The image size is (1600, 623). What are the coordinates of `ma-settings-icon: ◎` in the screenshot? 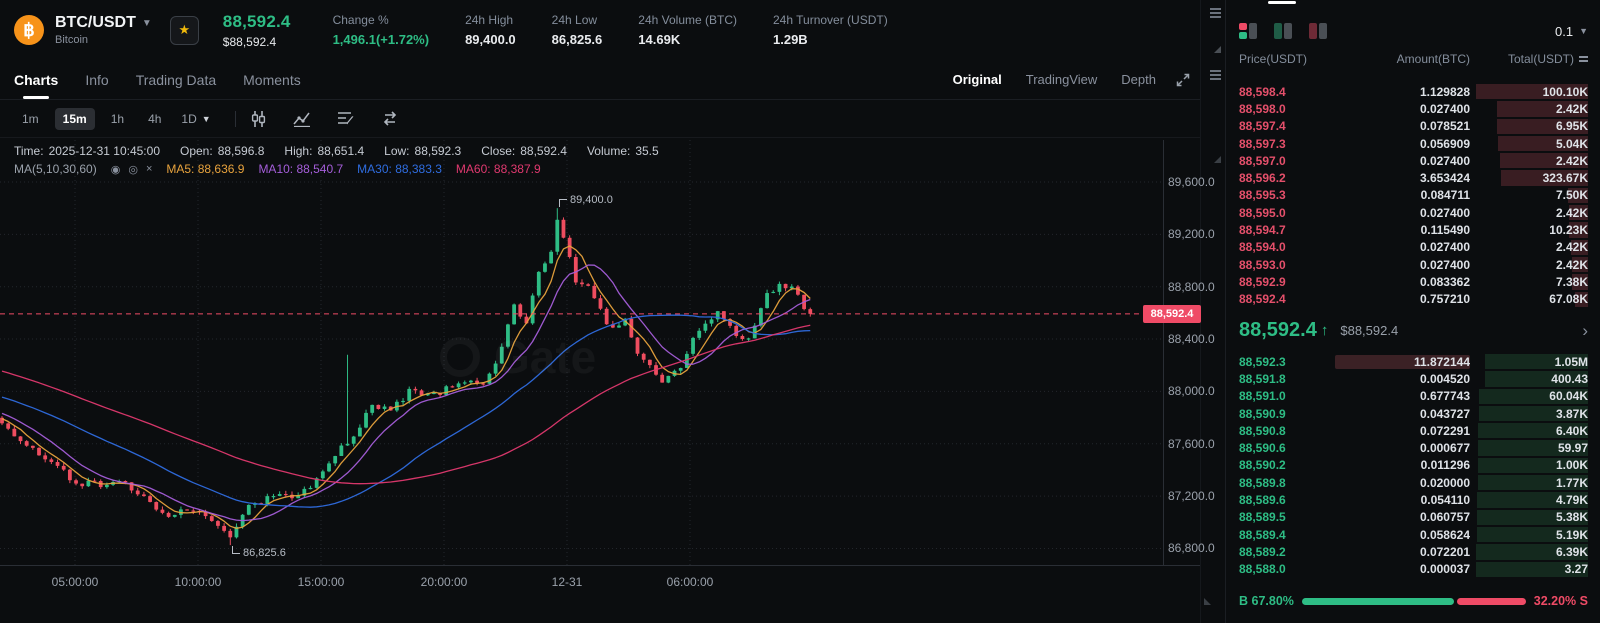 It's located at (133, 169).